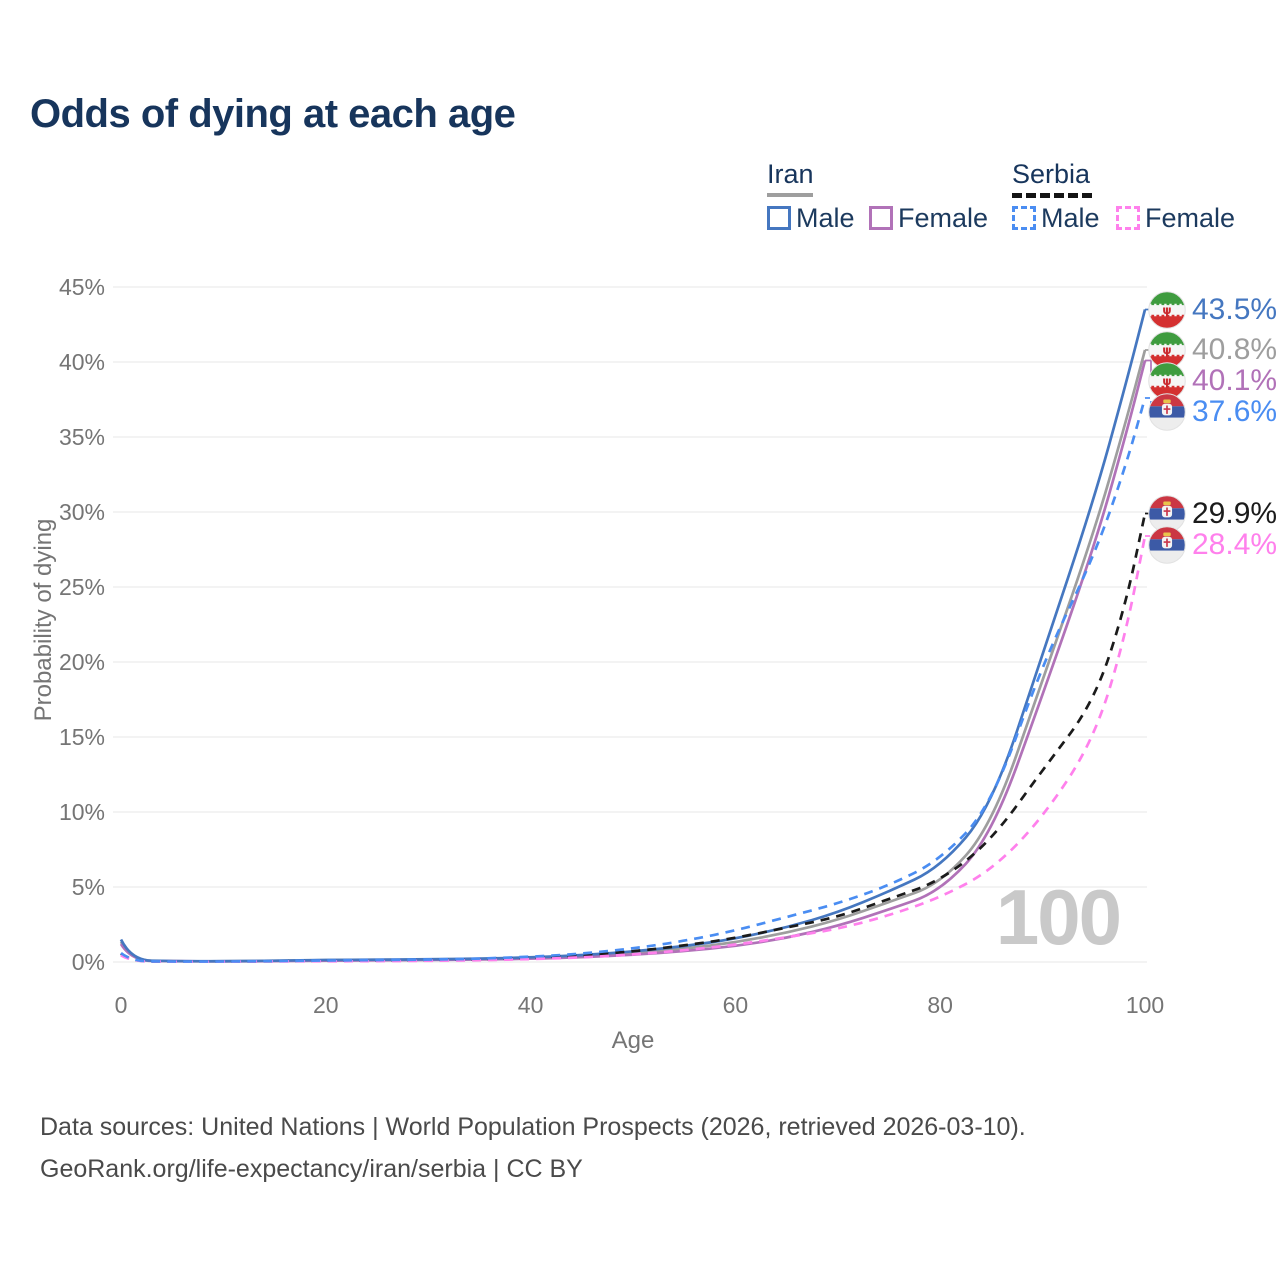 The width and height of the screenshot is (1280, 1280). What do you see at coordinates (1235, 513) in the screenshot?
I see `end-value-label-serbia-both: 29.9%` at bounding box center [1235, 513].